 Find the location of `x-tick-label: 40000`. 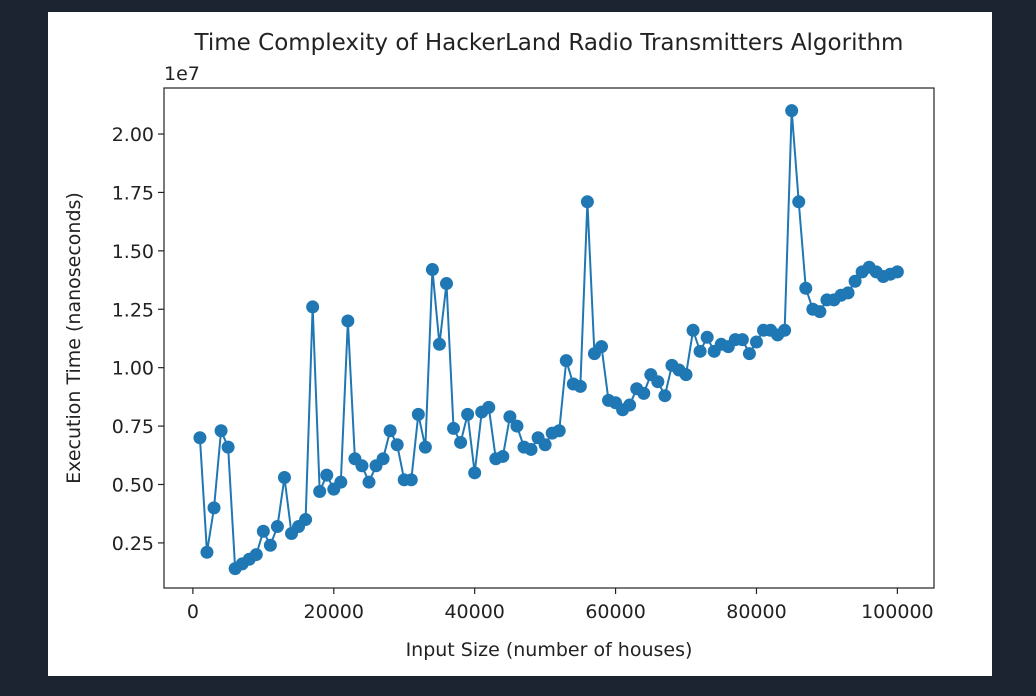

x-tick-label: 40000 is located at coordinates (474, 612).